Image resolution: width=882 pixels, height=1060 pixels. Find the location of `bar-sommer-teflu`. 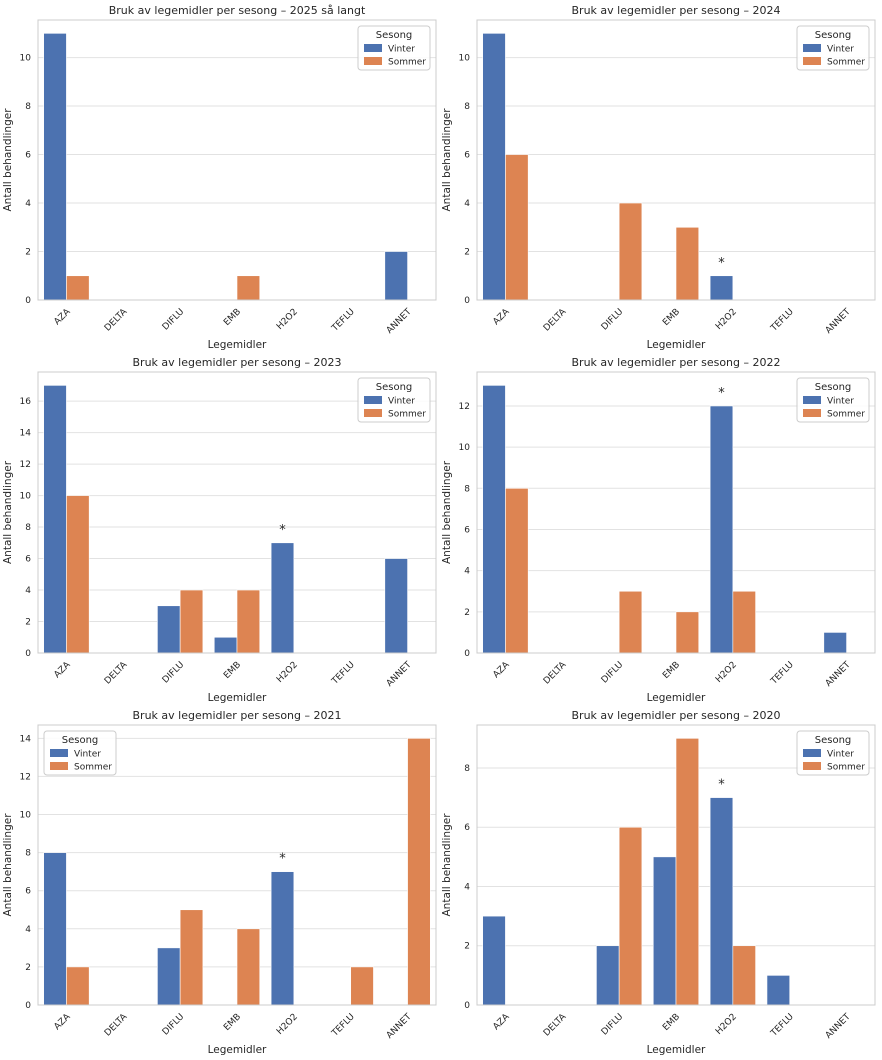

bar-sommer-teflu is located at coordinates (362, 986).